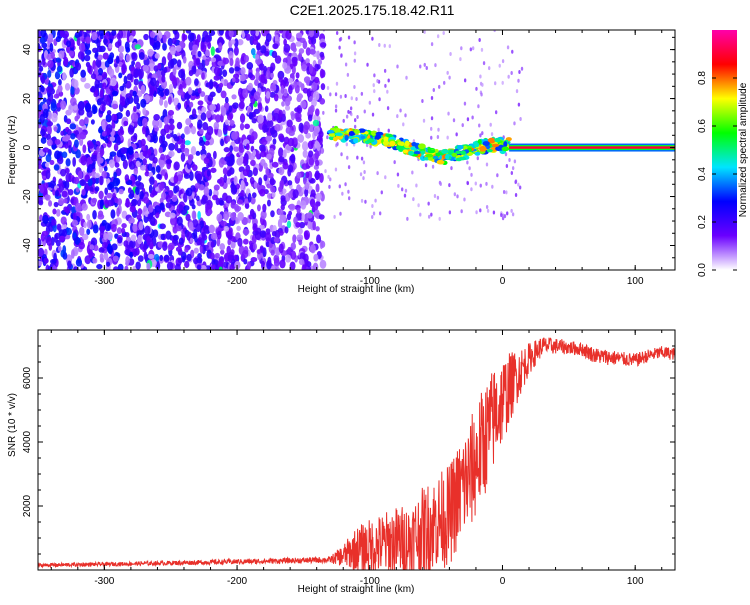 The width and height of the screenshot is (750, 605). What do you see at coordinates (702, 270) in the screenshot?
I see `colorbar-tick-label: 0.0` at bounding box center [702, 270].